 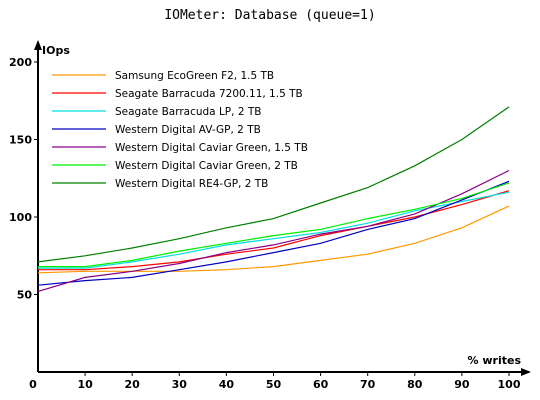 What do you see at coordinates (227, 384) in the screenshot?
I see `x-tick-label: 40` at bounding box center [227, 384].